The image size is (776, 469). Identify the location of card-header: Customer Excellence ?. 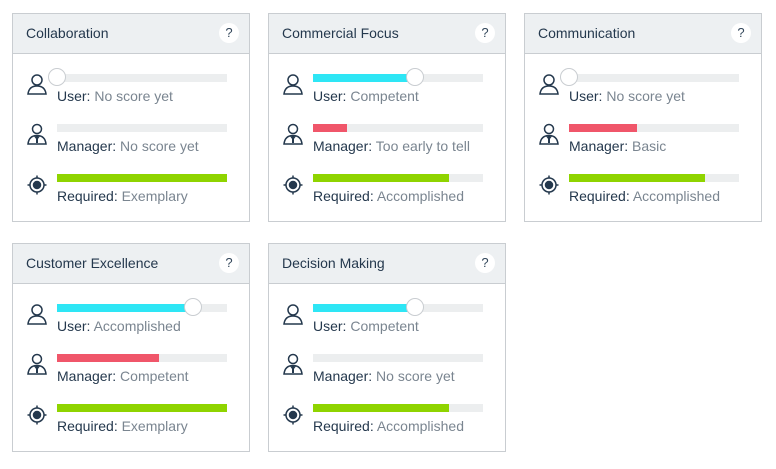
(131, 264).